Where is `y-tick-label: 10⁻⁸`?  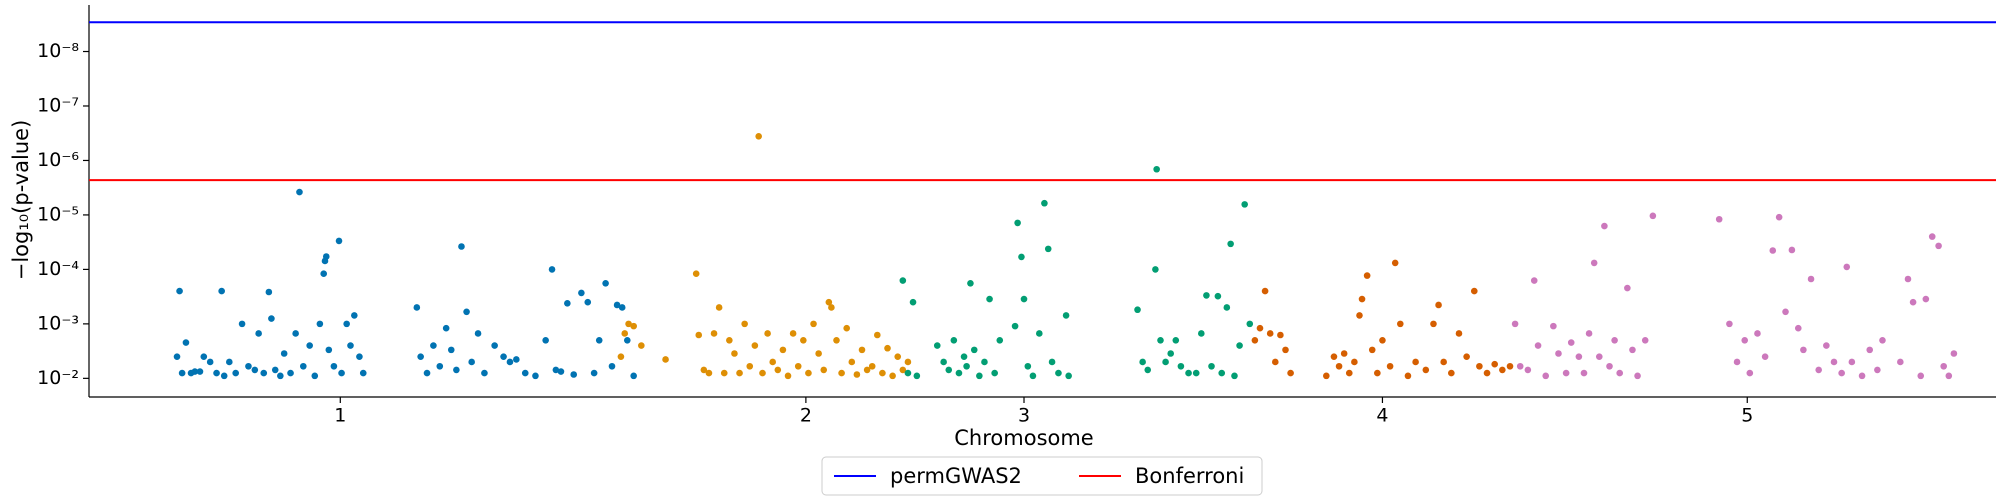
y-tick-label: 10⁻⁸ is located at coordinates (58, 51).